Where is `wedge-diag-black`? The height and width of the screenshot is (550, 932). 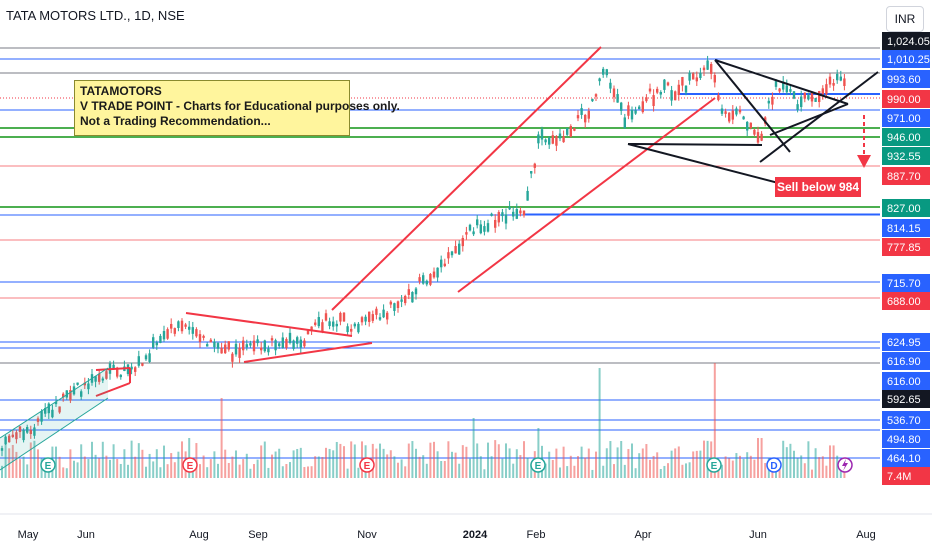
wedge-diag-black is located at coordinates (752, 106).